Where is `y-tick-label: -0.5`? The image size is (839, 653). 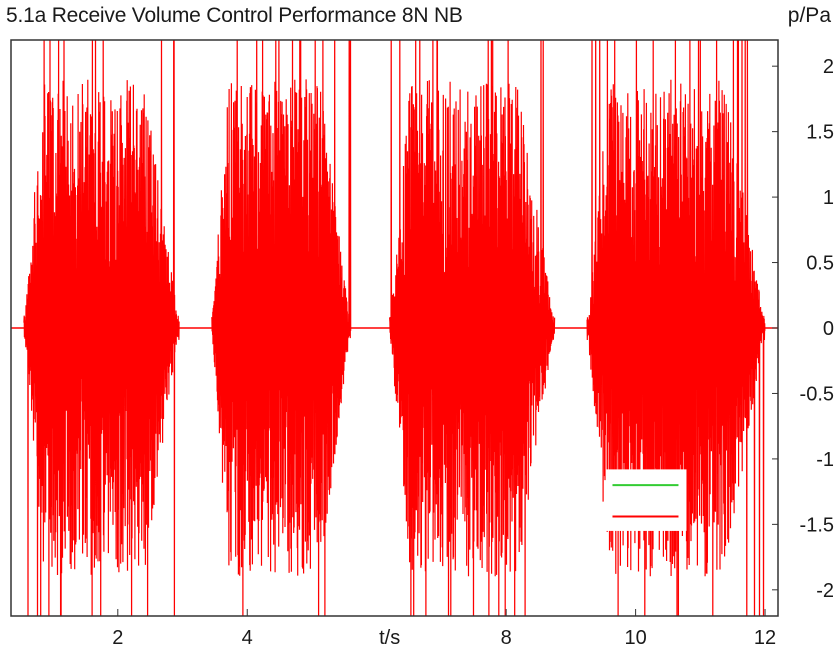
y-tick-label: -0.5 is located at coordinates (817, 394).